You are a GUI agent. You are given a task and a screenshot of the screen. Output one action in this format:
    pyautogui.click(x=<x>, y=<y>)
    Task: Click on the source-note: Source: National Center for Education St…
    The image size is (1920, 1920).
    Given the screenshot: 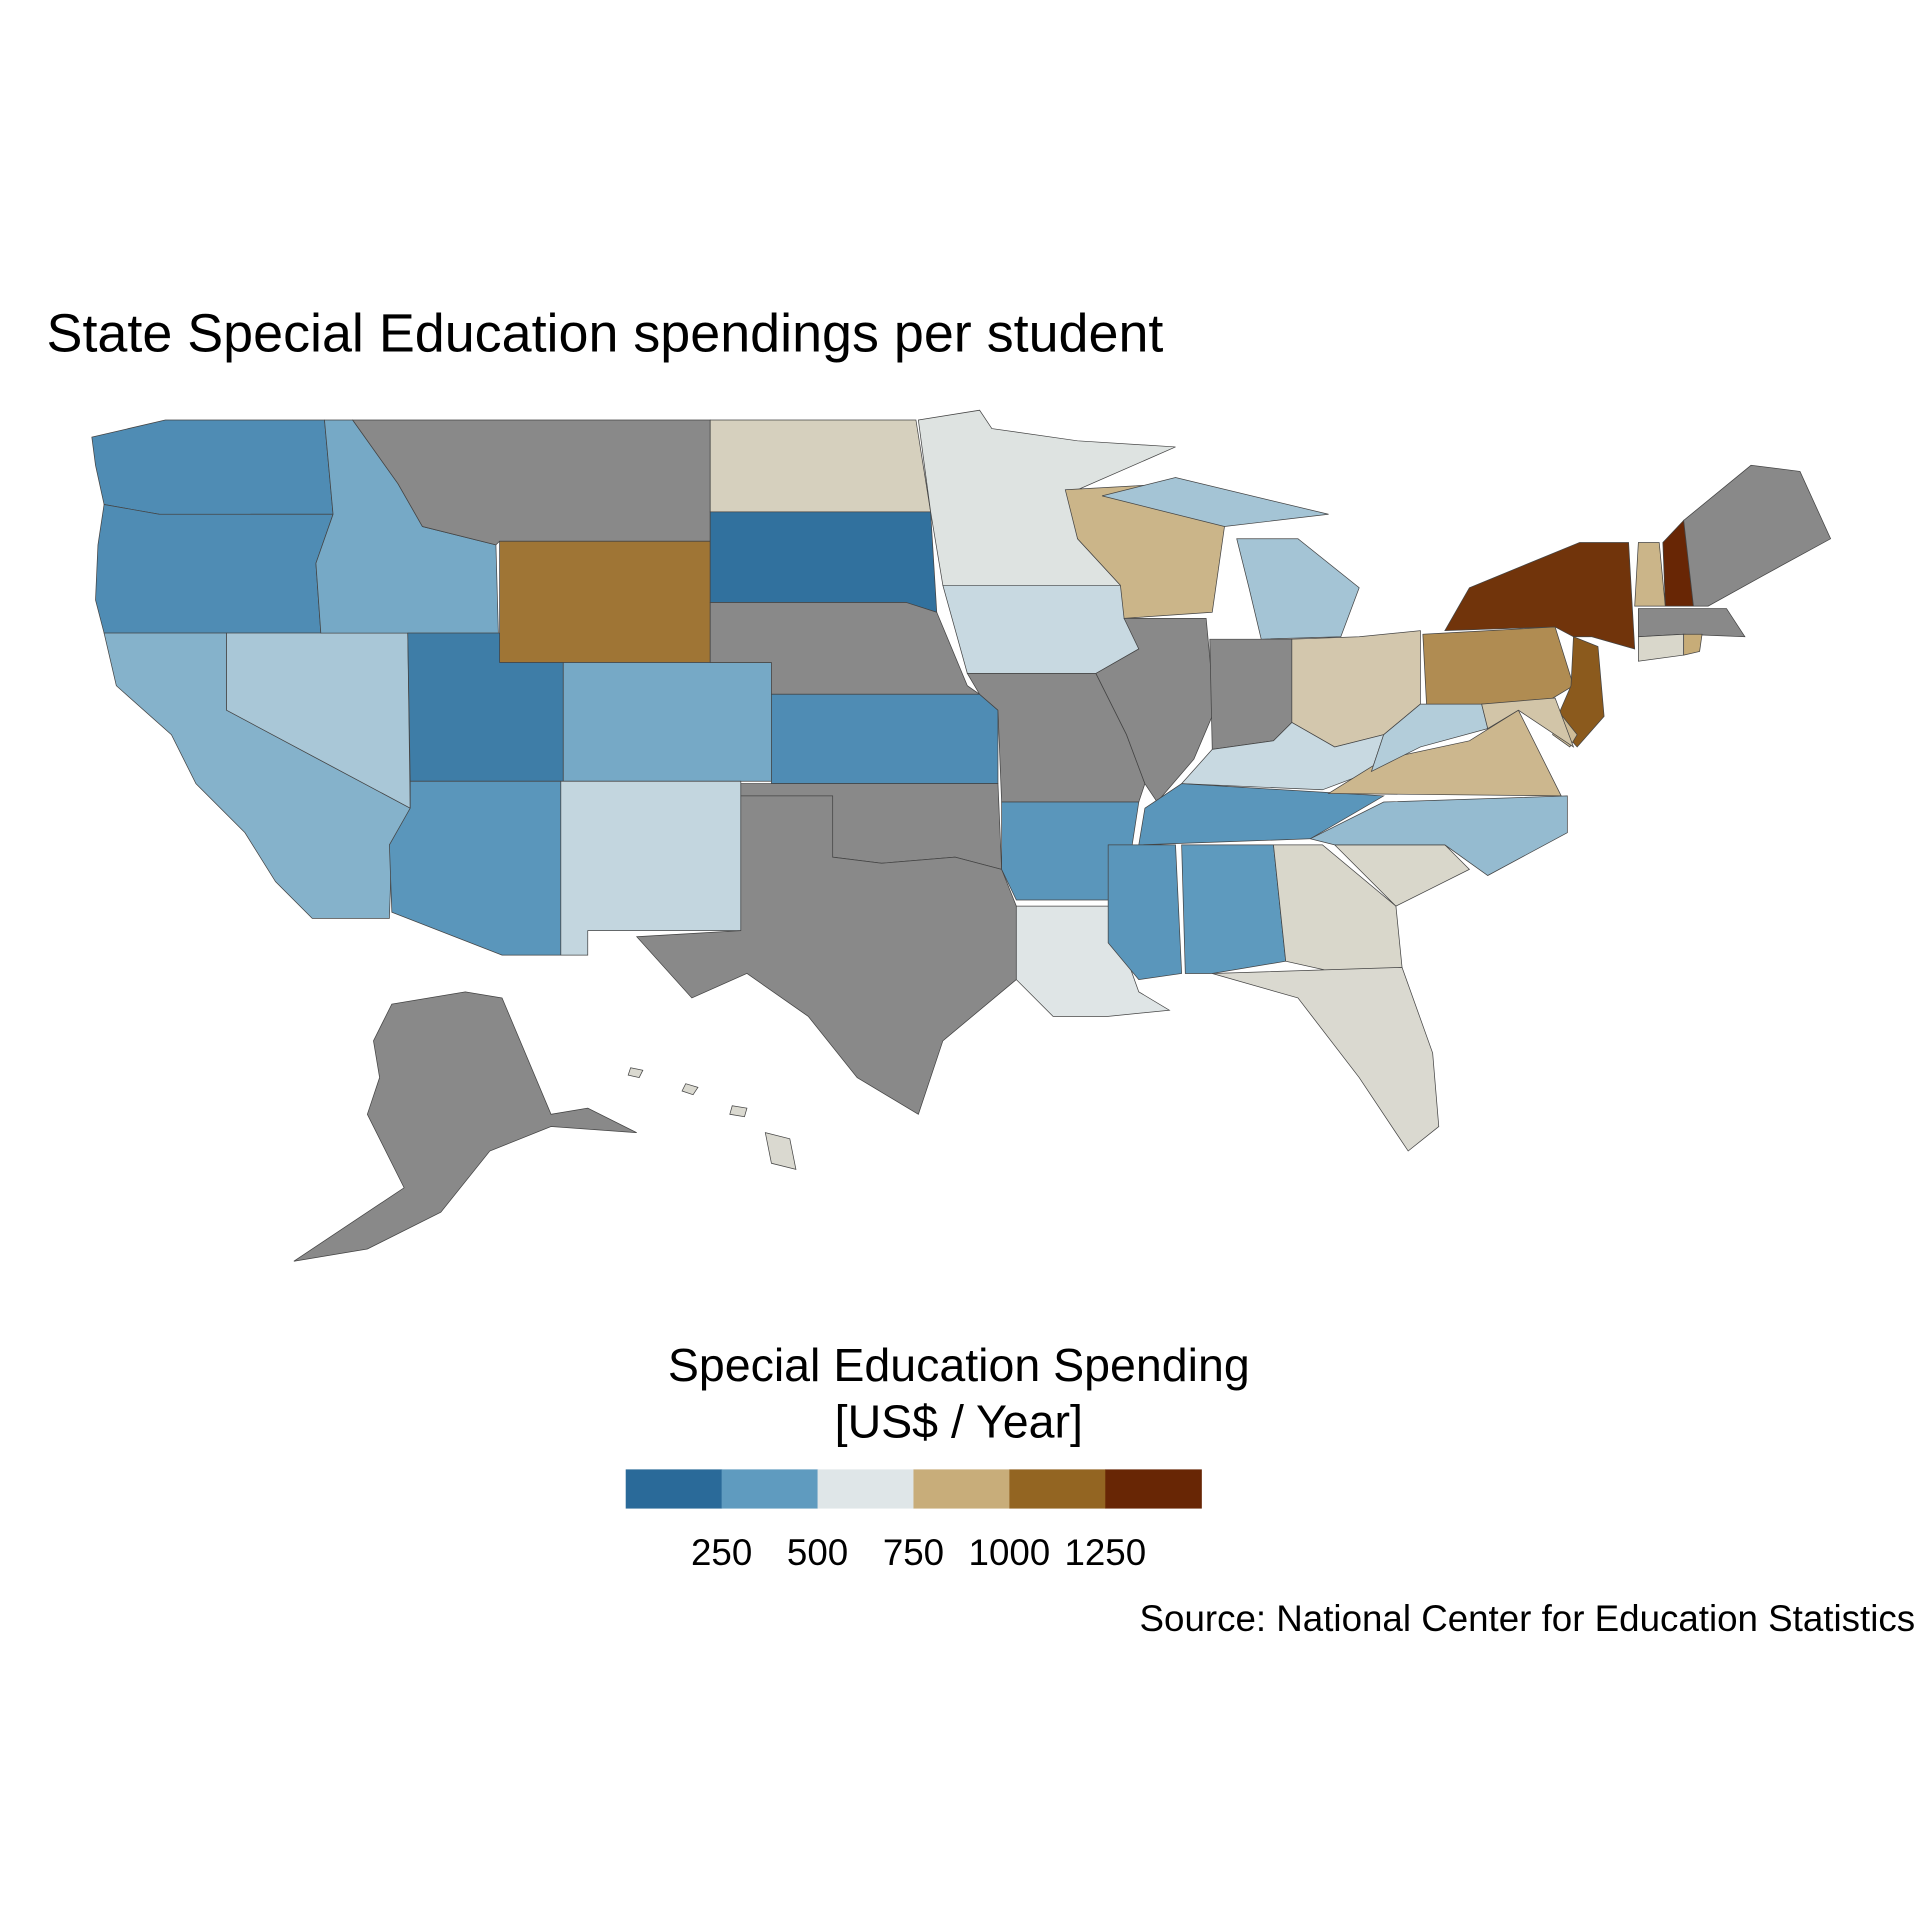 What is the action you would take?
    pyautogui.click(x=1528, y=1618)
    